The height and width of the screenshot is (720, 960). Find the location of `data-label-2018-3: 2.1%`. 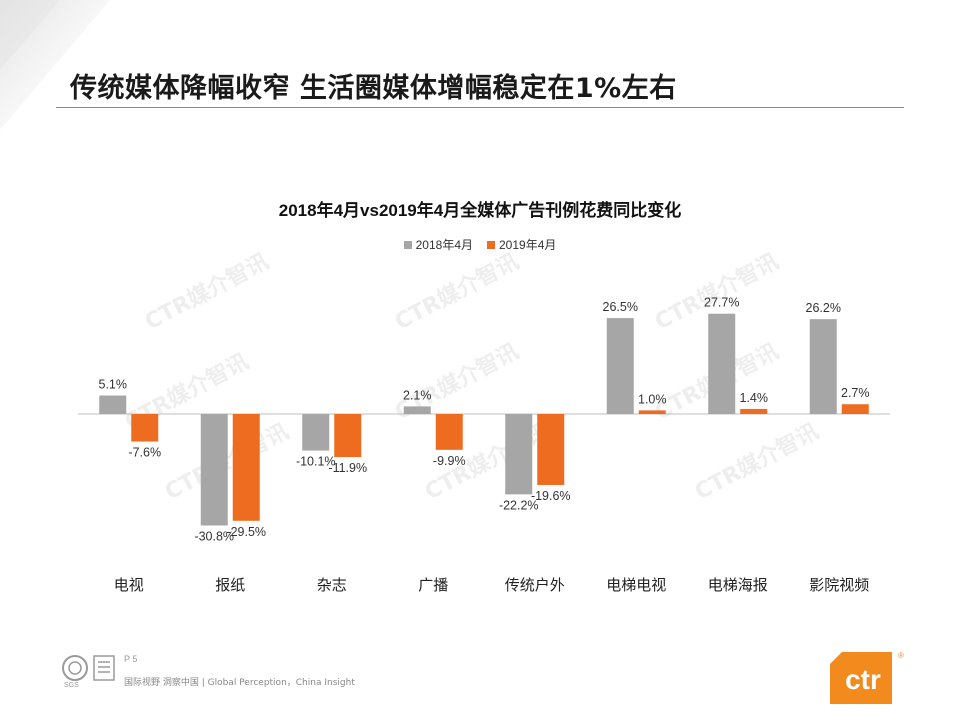

data-label-2018-3: 2.1% is located at coordinates (417, 395).